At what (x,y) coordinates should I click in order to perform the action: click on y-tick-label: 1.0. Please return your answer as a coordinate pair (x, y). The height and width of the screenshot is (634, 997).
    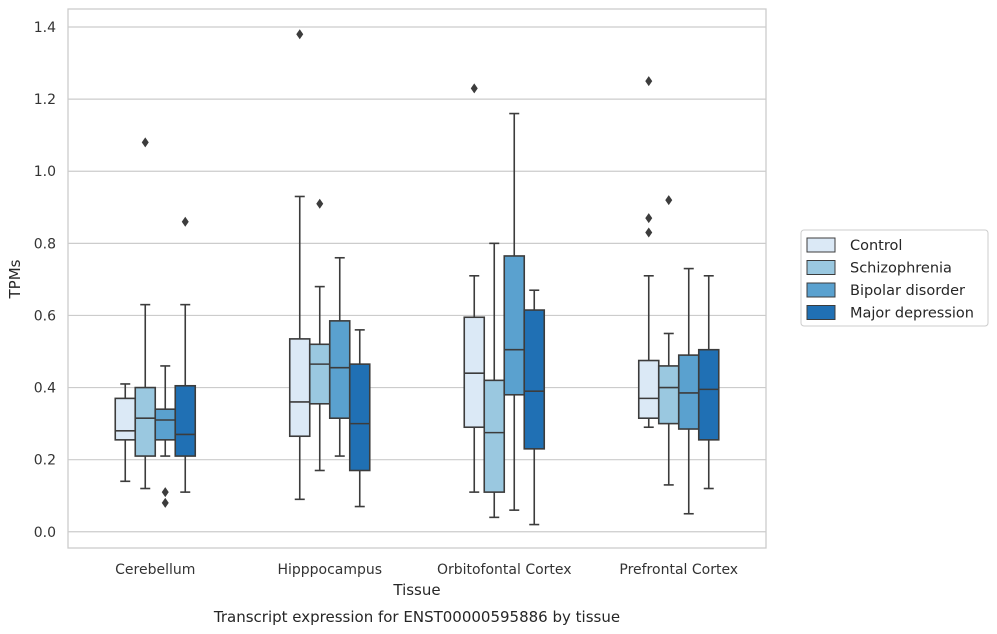
    Looking at the image, I should click on (45, 172).